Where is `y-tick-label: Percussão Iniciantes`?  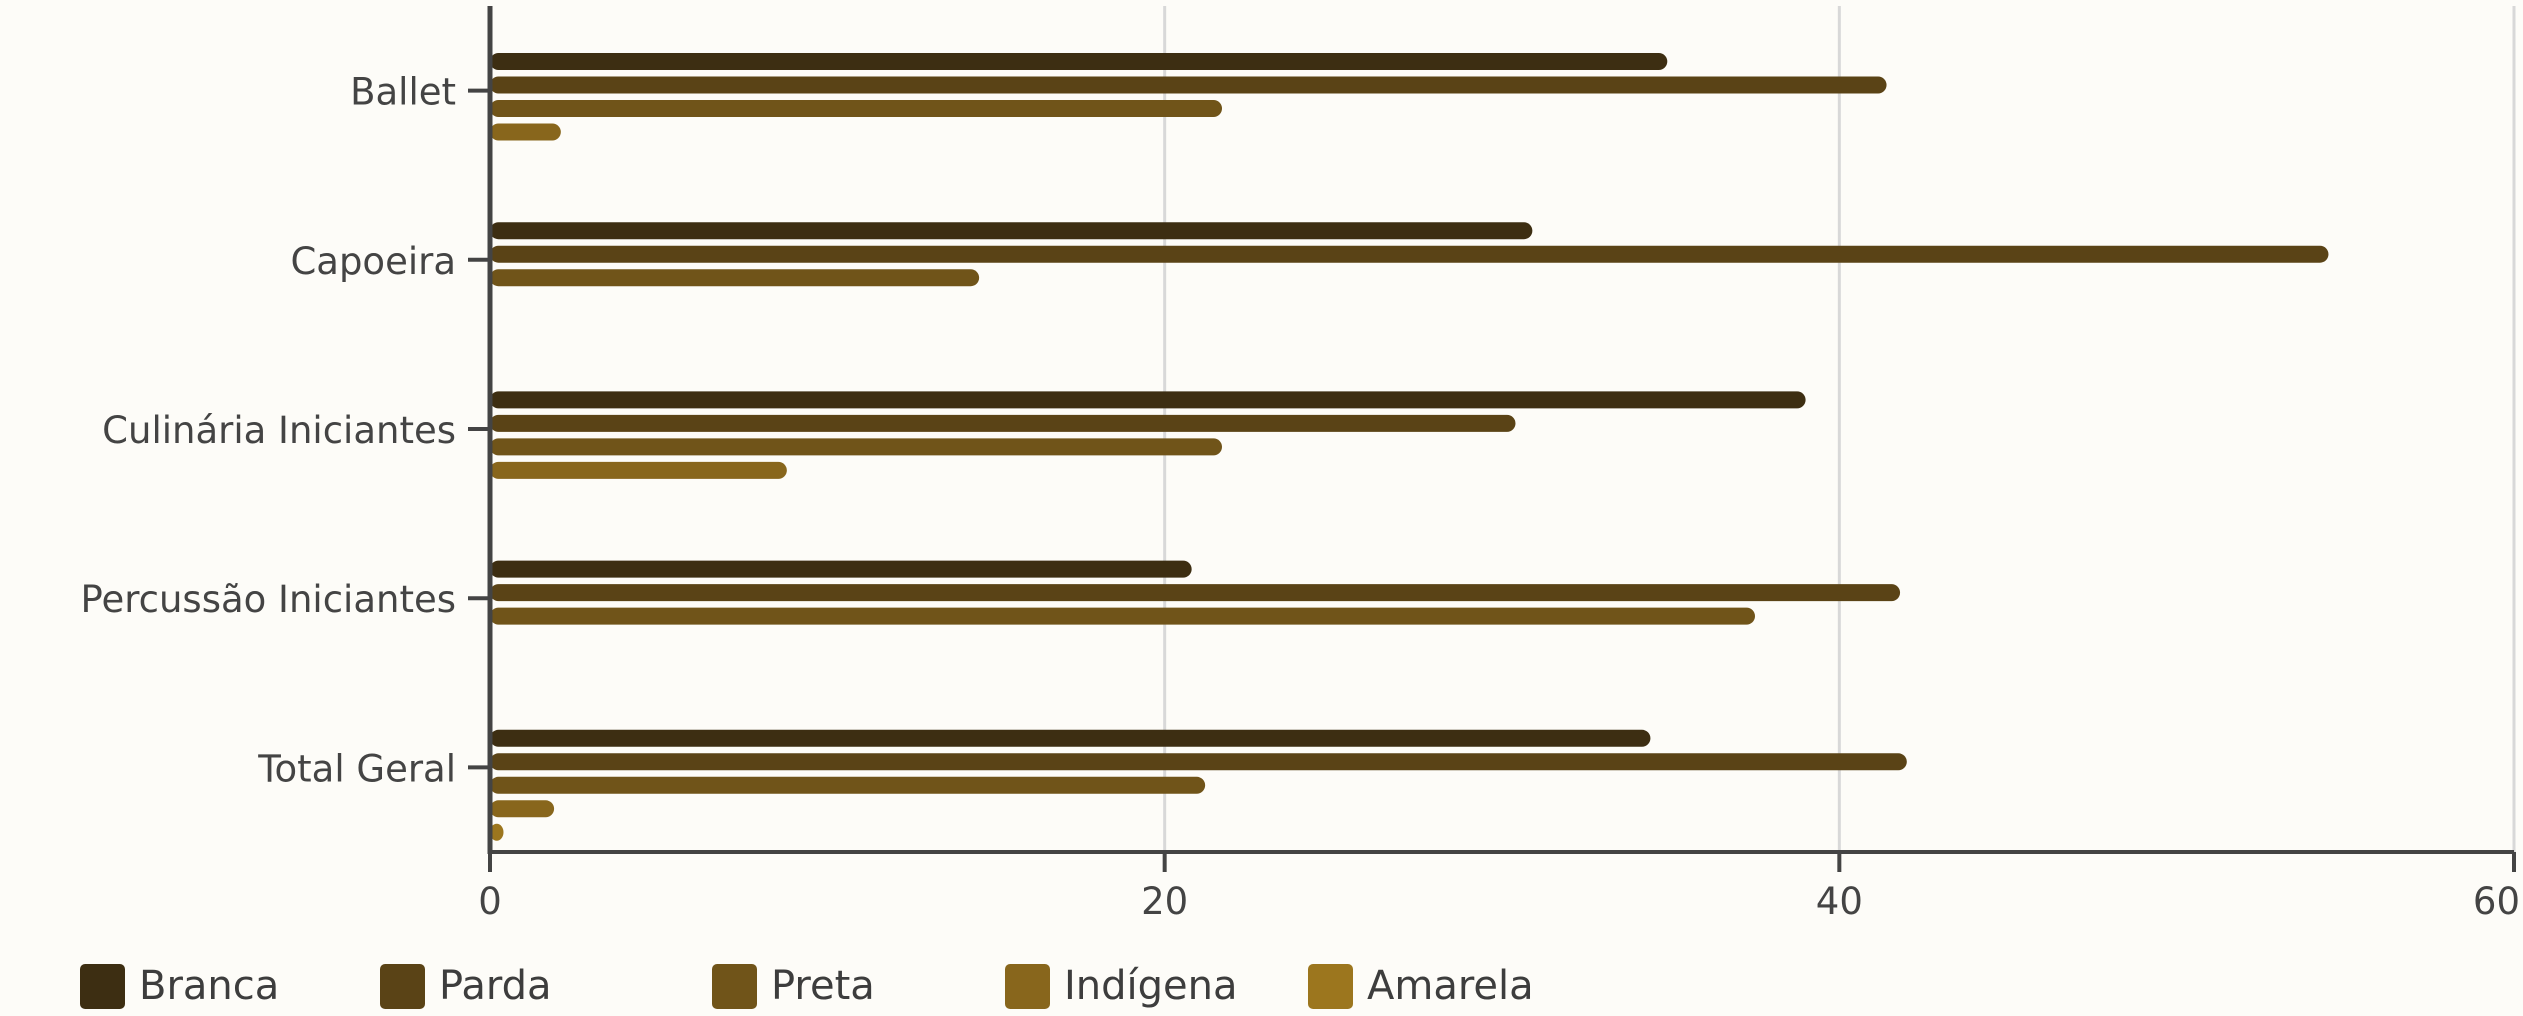
y-tick-label: Percussão Iniciantes is located at coordinates (268, 599).